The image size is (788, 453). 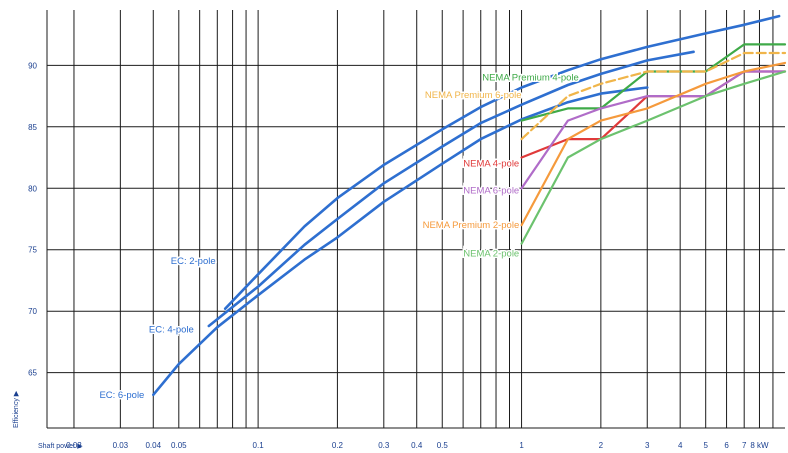 What do you see at coordinates (759, 445) in the screenshot?
I see `x-tick-label: 8 kW` at bounding box center [759, 445].